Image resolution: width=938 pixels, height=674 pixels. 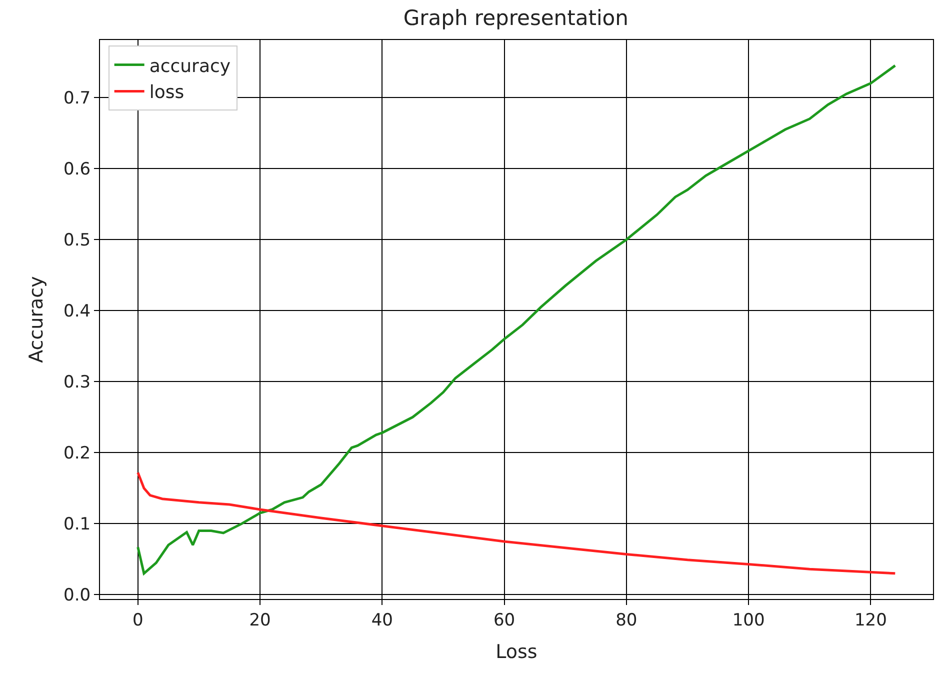 I want to click on x-axis-title: Loss, so click(x=517, y=652).